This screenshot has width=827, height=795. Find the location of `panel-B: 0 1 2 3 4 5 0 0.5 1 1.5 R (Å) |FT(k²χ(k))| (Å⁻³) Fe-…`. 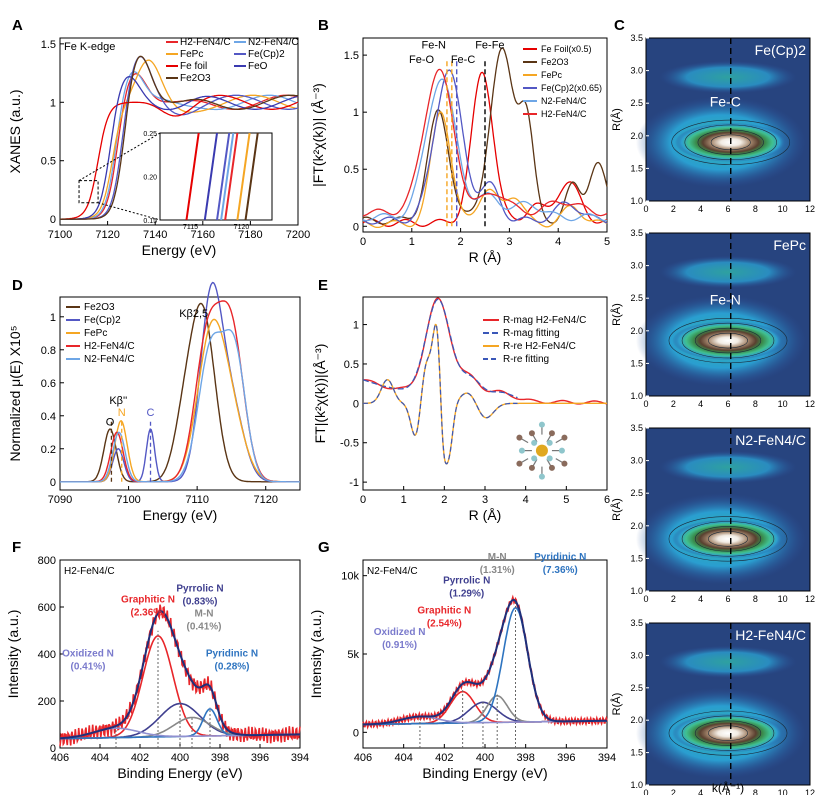

panel-B: 0 1 2 3 4 5 0 0.5 1 1.5 R (Å) |FT(k²χ(k))| (Å⁻³) Fe-… is located at coordinates (460, 151).